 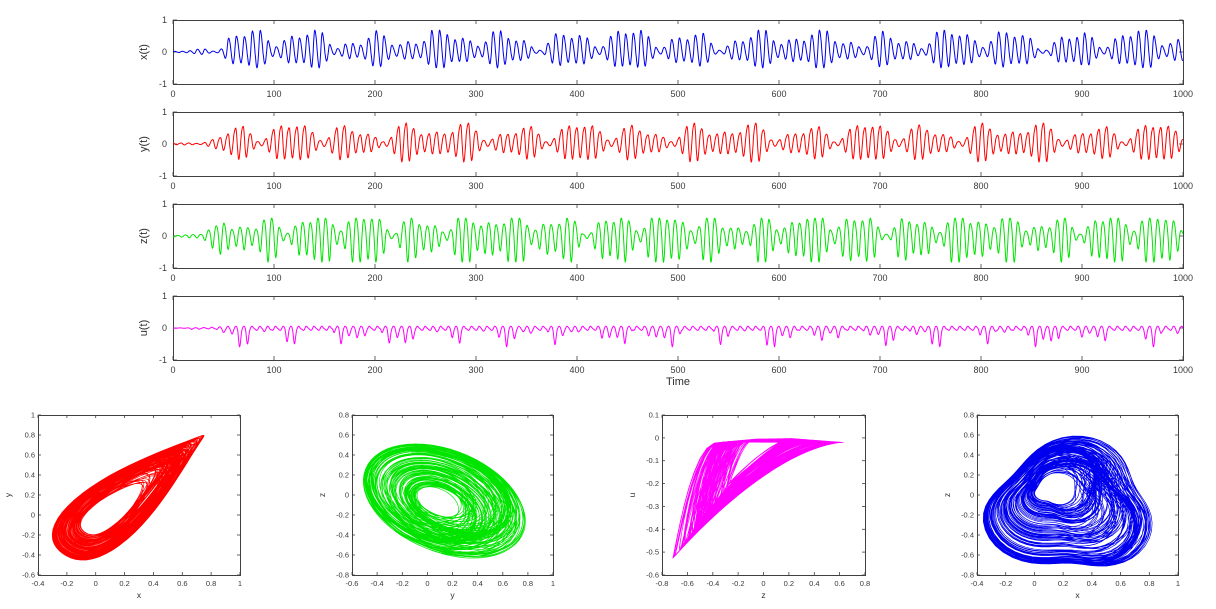 I want to click on y-tick-label: -0.3, so click(x=652, y=506).